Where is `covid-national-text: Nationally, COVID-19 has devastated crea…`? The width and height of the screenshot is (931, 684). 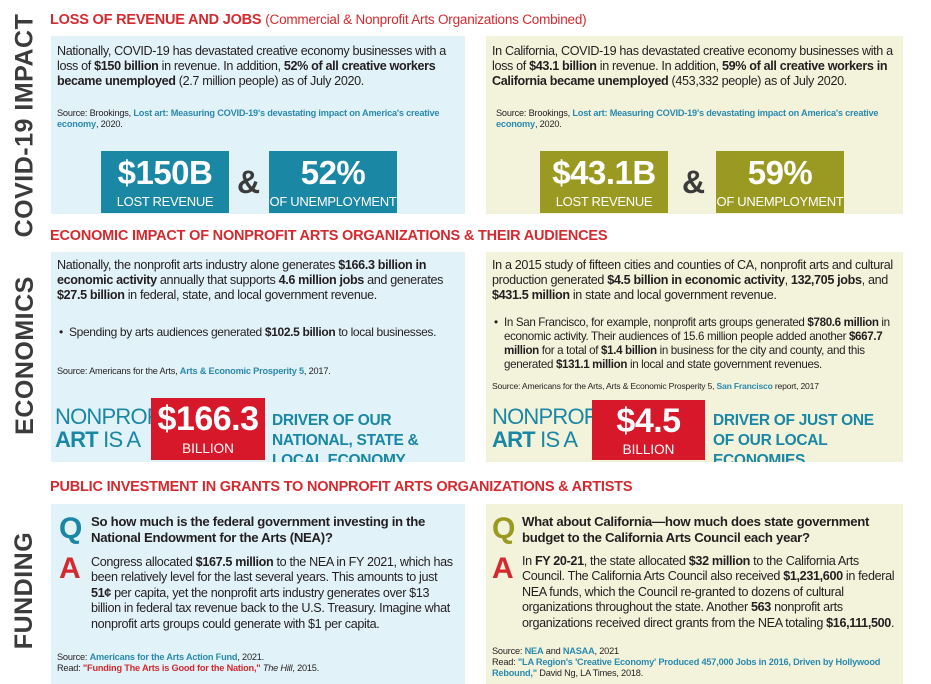 covid-national-text: Nationally, COVID-19 has devastated crea… is located at coordinates (251, 66).